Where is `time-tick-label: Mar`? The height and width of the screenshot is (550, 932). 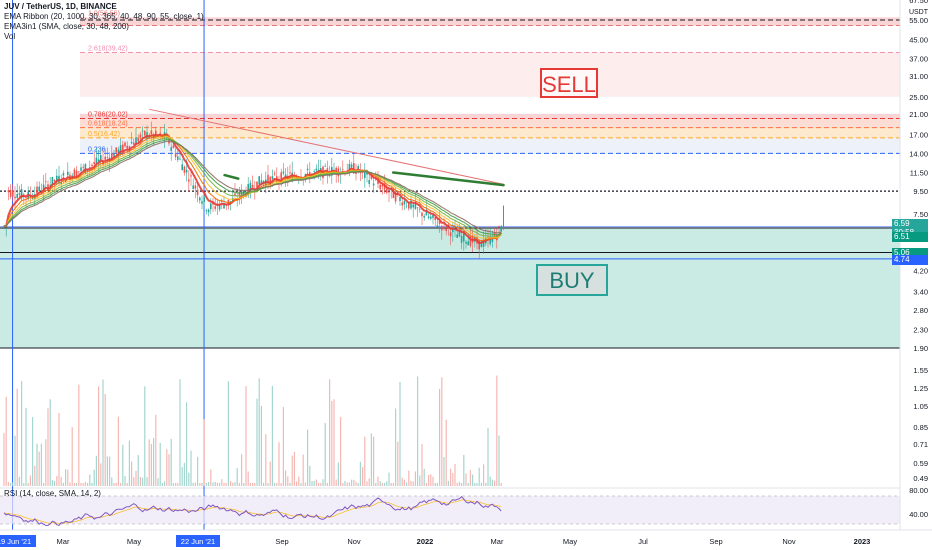 time-tick-label: Mar is located at coordinates (63, 541).